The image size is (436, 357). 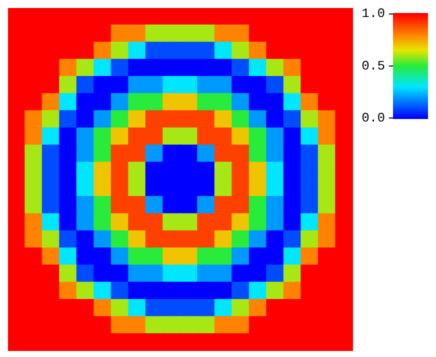 I want to click on color-bar-label: 0.5, so click(x=373, y=66).